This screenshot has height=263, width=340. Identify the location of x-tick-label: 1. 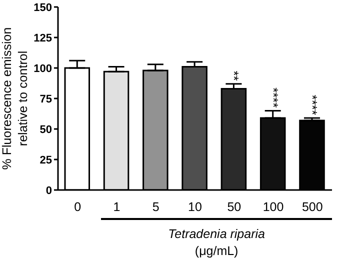
(116, 207).